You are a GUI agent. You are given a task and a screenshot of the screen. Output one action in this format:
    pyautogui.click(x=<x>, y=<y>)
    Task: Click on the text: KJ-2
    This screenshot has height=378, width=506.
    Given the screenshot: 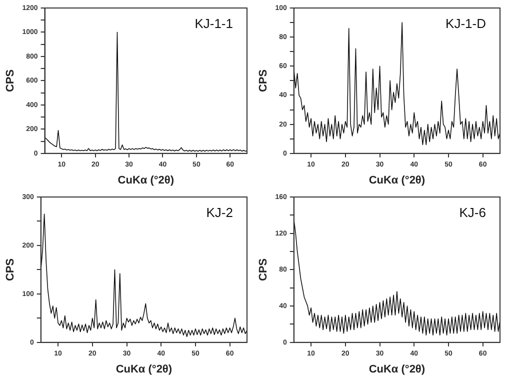 What is the action you would take?
    pyautogui.click(x=219, y=212)
    